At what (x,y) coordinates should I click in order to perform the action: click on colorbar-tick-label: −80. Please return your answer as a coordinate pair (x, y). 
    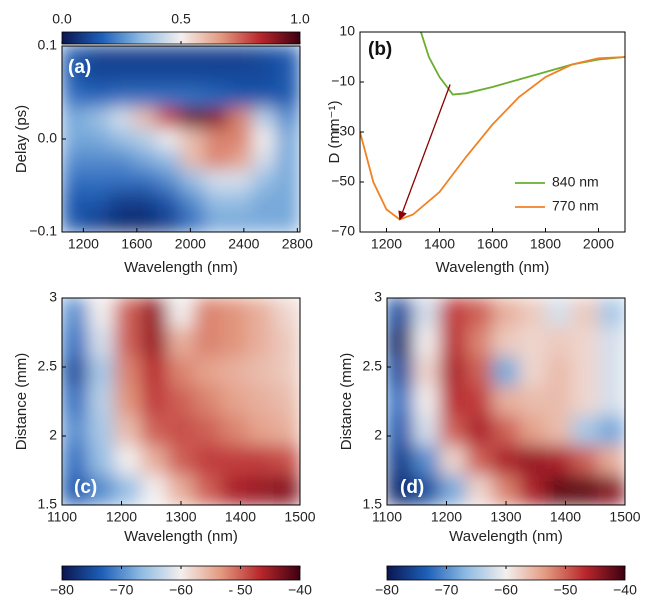
    Looking at the image, I should click on (387, 589).